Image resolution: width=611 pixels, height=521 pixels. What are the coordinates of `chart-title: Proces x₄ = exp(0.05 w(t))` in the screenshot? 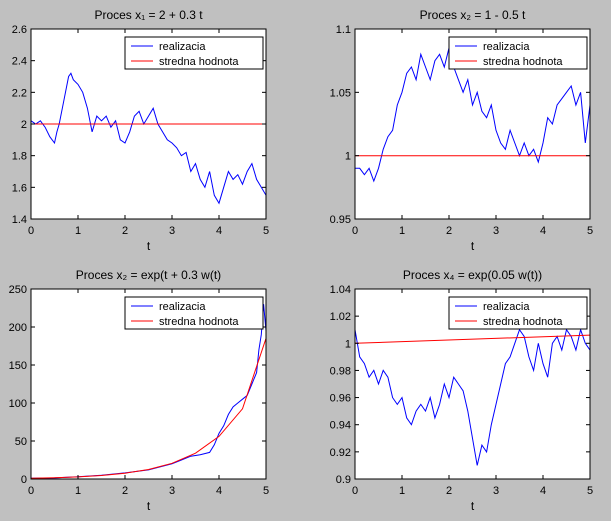 It's located at (472, 275).